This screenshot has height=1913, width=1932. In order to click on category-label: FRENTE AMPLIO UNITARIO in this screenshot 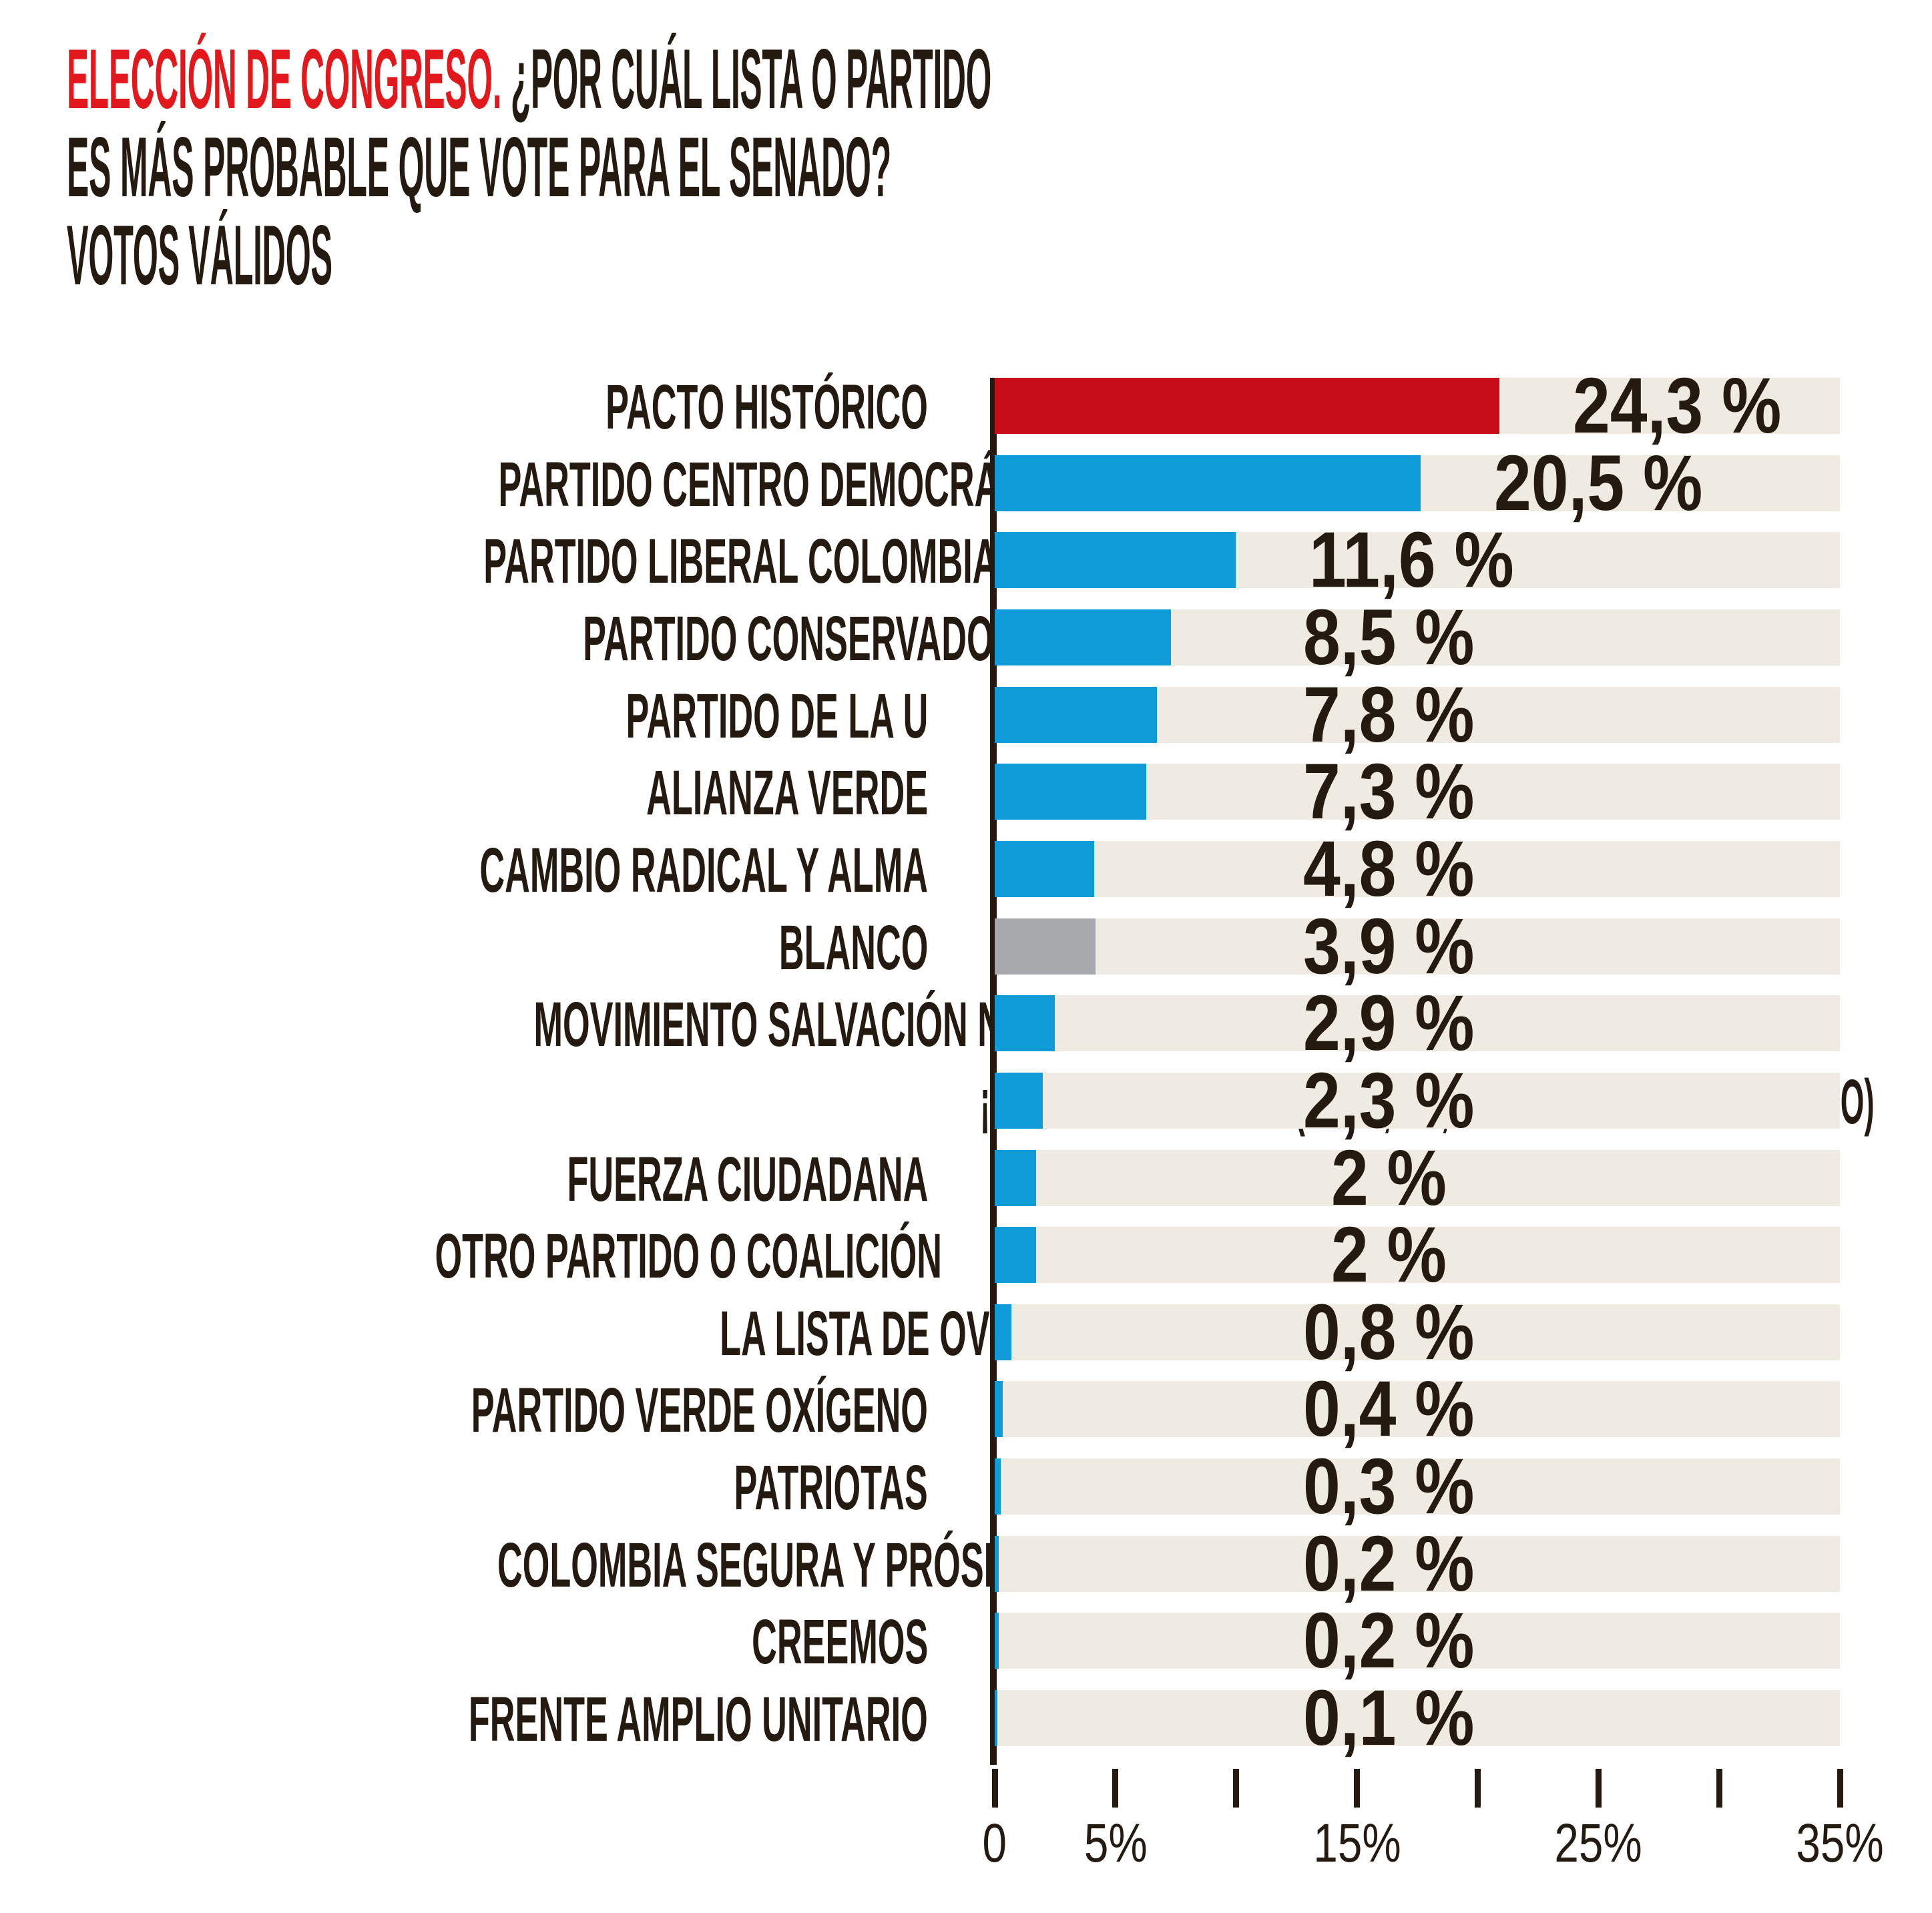, I will do `click(698, 1719)`.